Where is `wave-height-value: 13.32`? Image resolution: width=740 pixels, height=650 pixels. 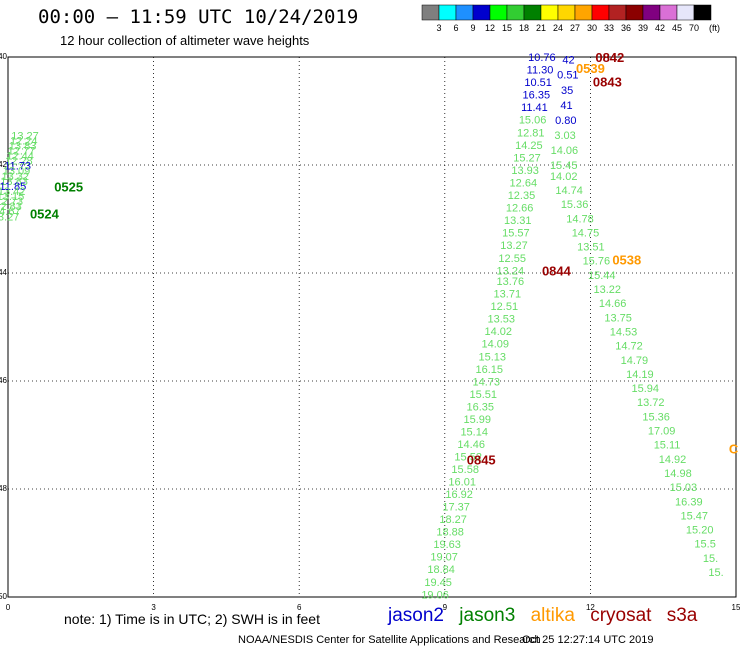 wave-height-value: 13.32 is located at coordinates (16, 177).